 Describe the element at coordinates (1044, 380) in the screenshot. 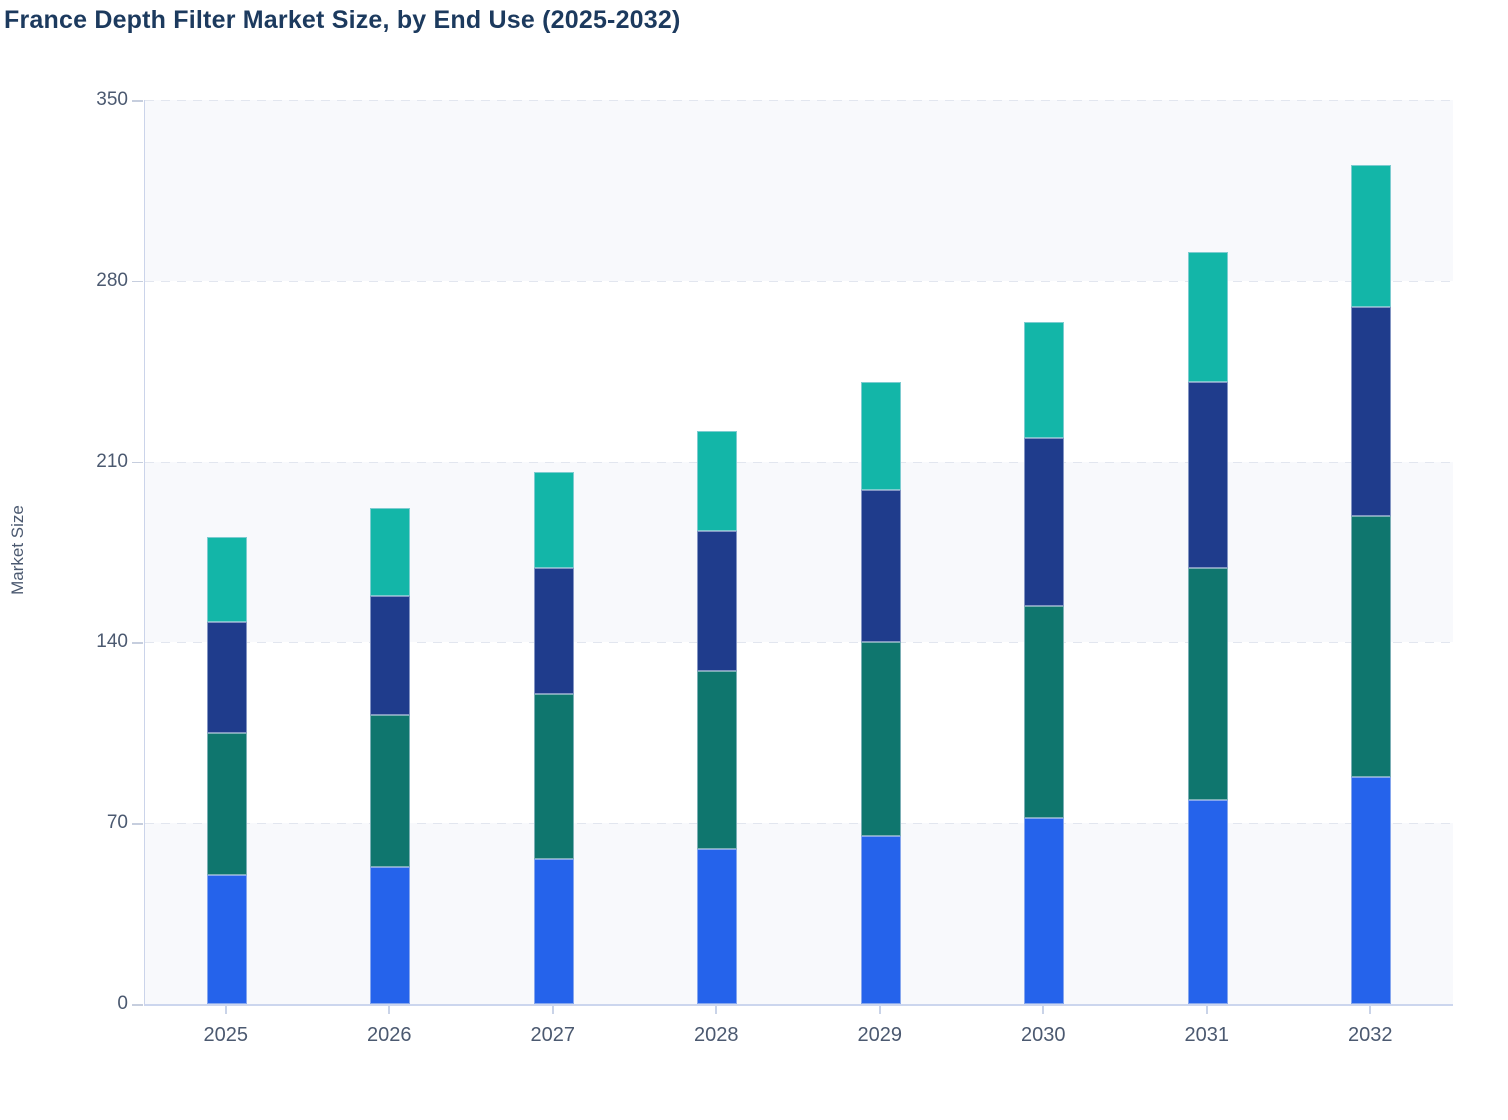

I see `bar-segment-segment-4-top-teal-2030` at that location.